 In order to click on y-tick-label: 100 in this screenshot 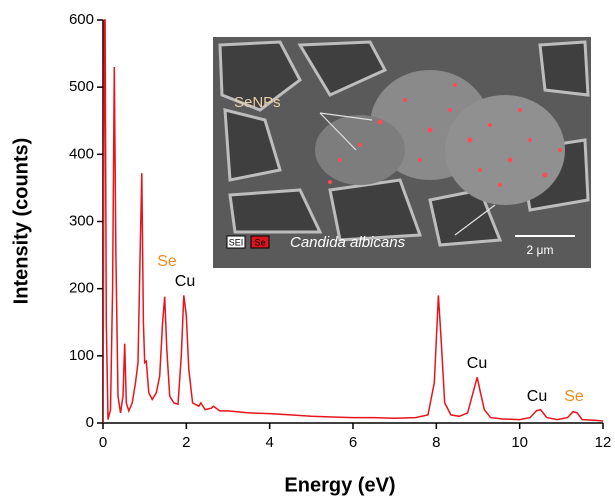, I will do `click(81, 355)`.